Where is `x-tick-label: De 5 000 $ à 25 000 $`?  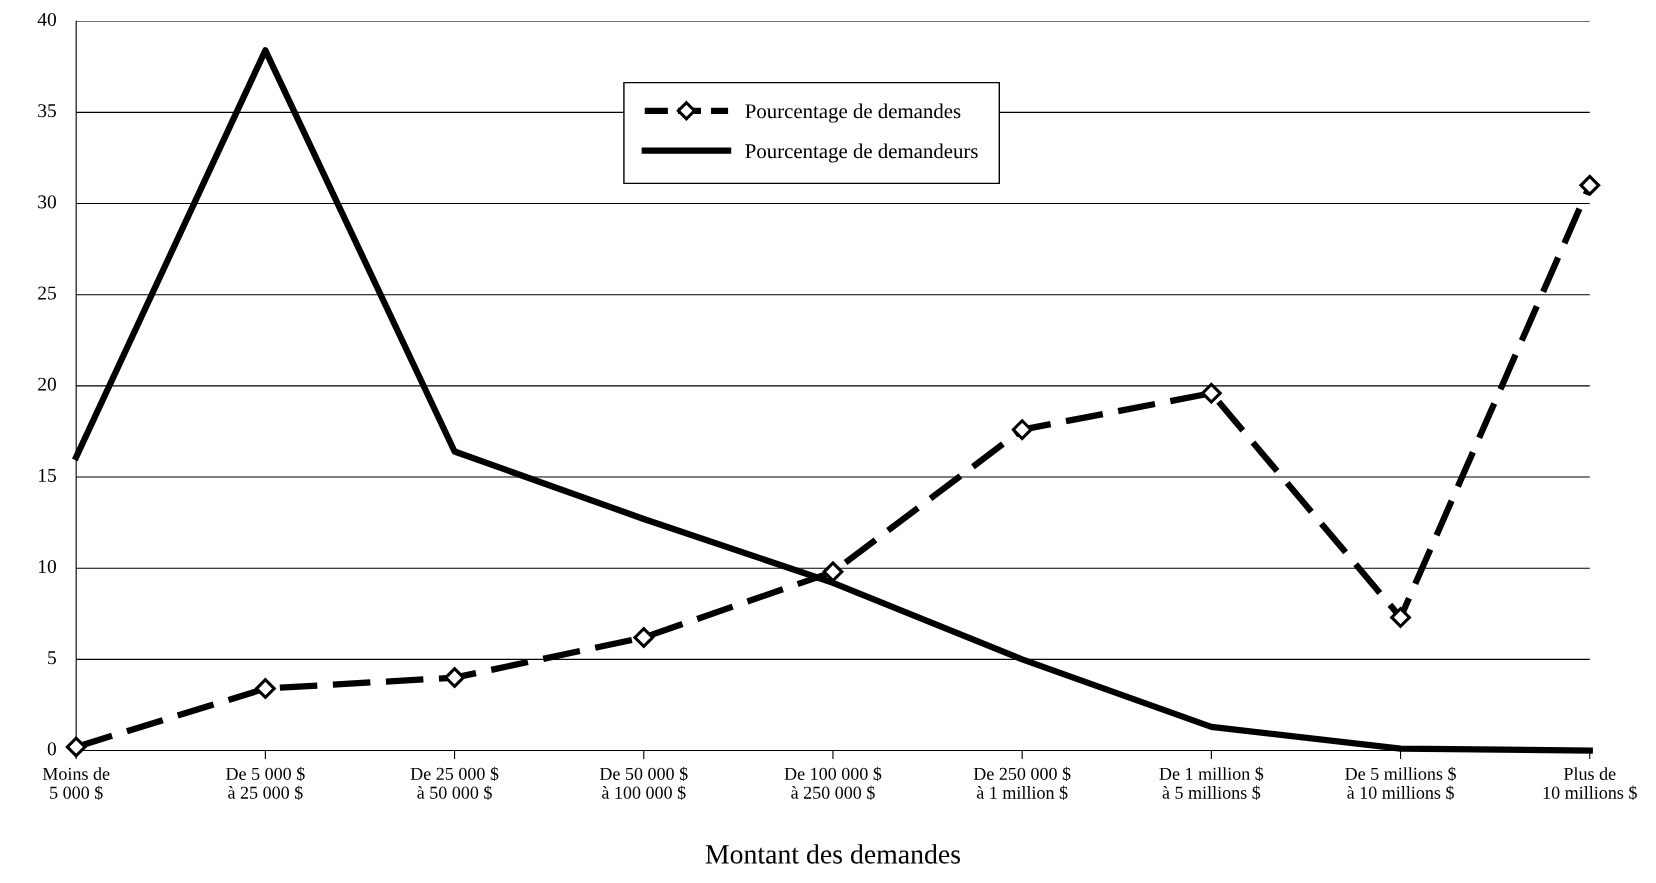
x-tick-label: De 5 000 $ à 25 000 $ is located at coordinates (265, 783).